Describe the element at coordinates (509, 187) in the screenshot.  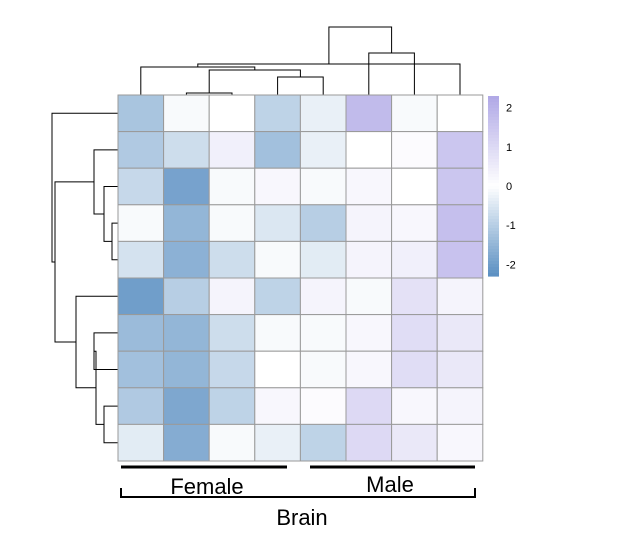
I see `legend-tick-label: 0` at that location.